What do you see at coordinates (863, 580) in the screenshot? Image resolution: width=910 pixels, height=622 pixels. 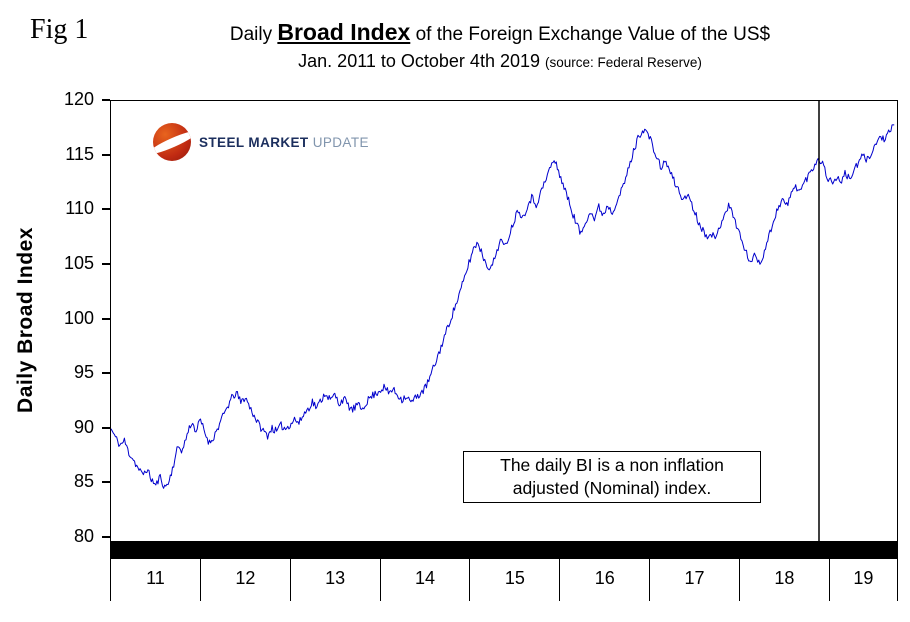 I see `x-tick-cell: 19` at bounding box center [863, 580].